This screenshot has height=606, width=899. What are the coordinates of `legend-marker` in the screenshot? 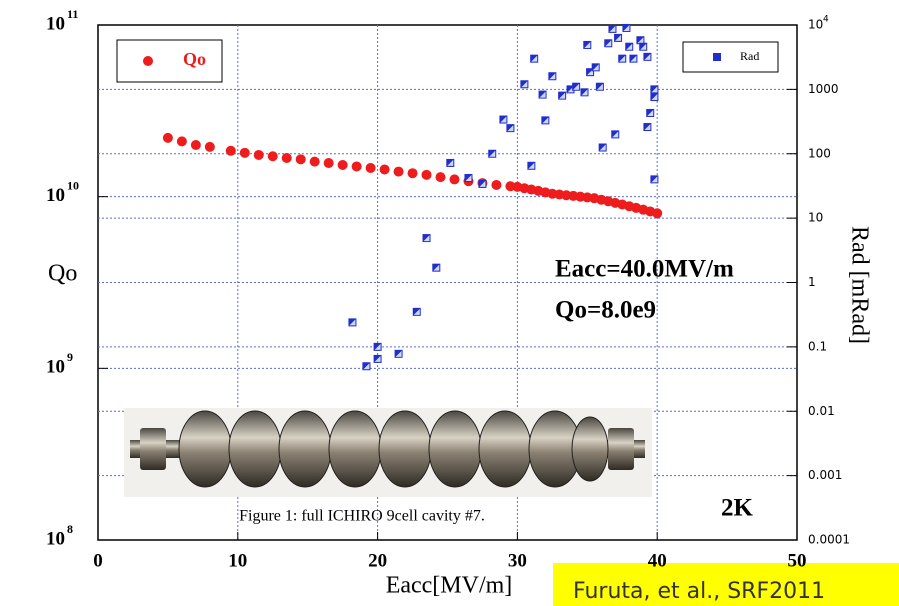 It's located at (717, 57).